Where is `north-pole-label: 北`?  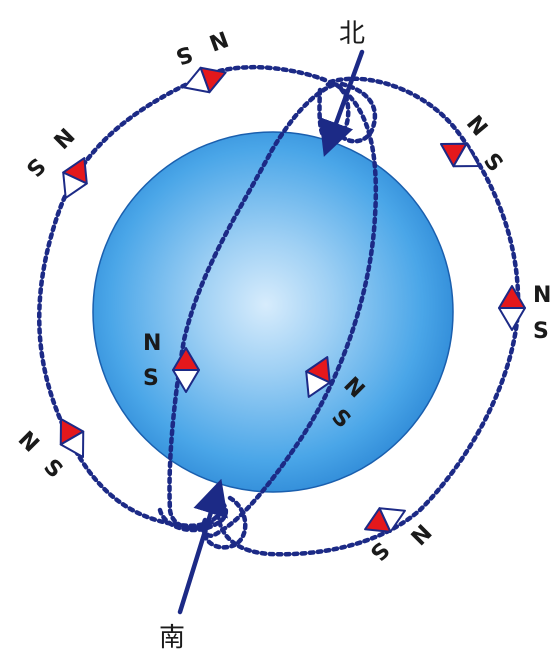
north-pole-label: 北 is located at coordinates (352, 34).